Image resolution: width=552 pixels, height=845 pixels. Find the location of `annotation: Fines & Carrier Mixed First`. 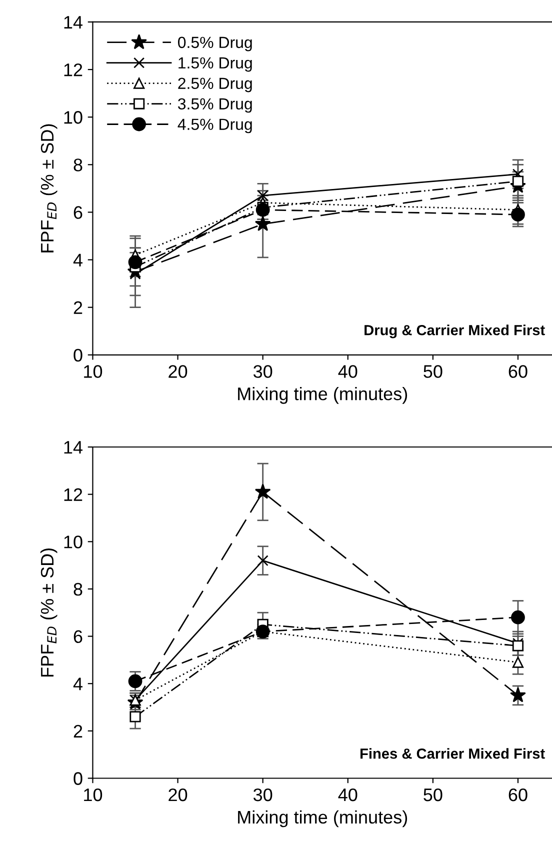

annotation: Fines & Carrier Mixed First is located at coordinates (452, 753).